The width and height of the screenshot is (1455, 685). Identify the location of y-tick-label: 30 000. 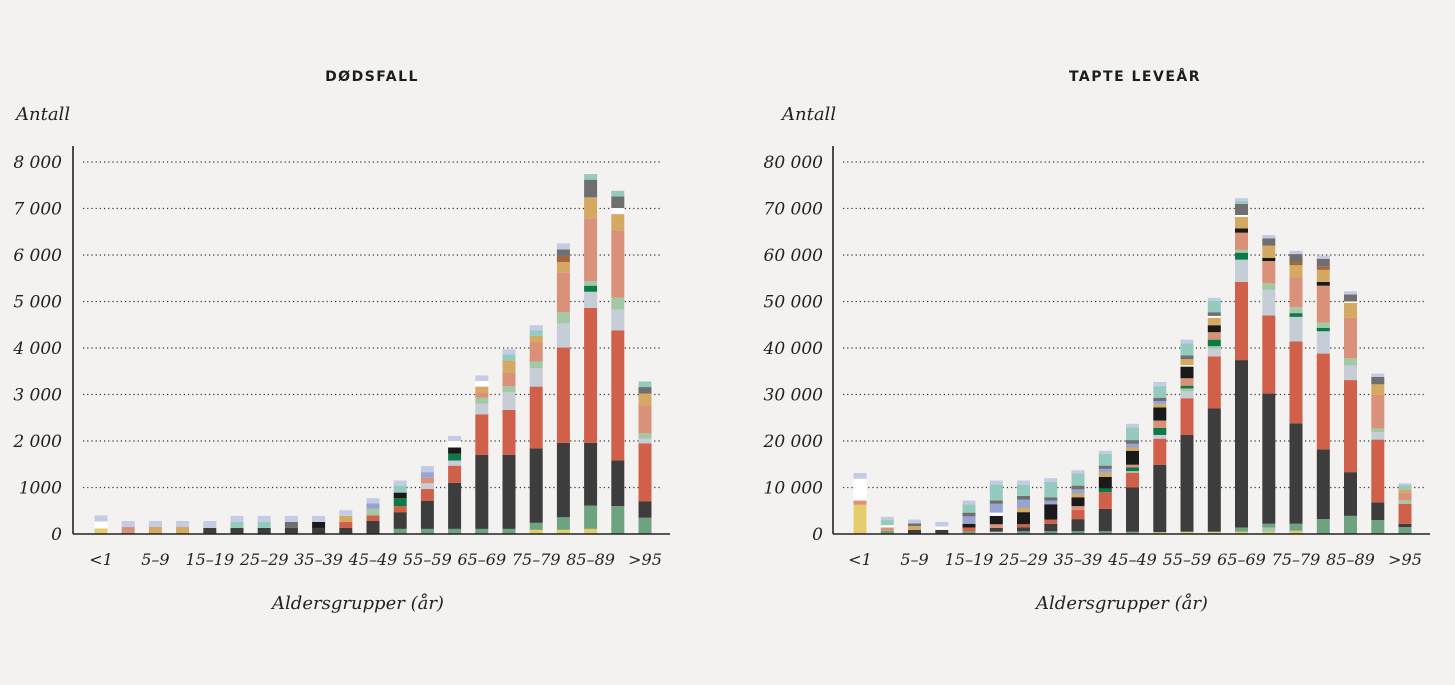
(794, 396).